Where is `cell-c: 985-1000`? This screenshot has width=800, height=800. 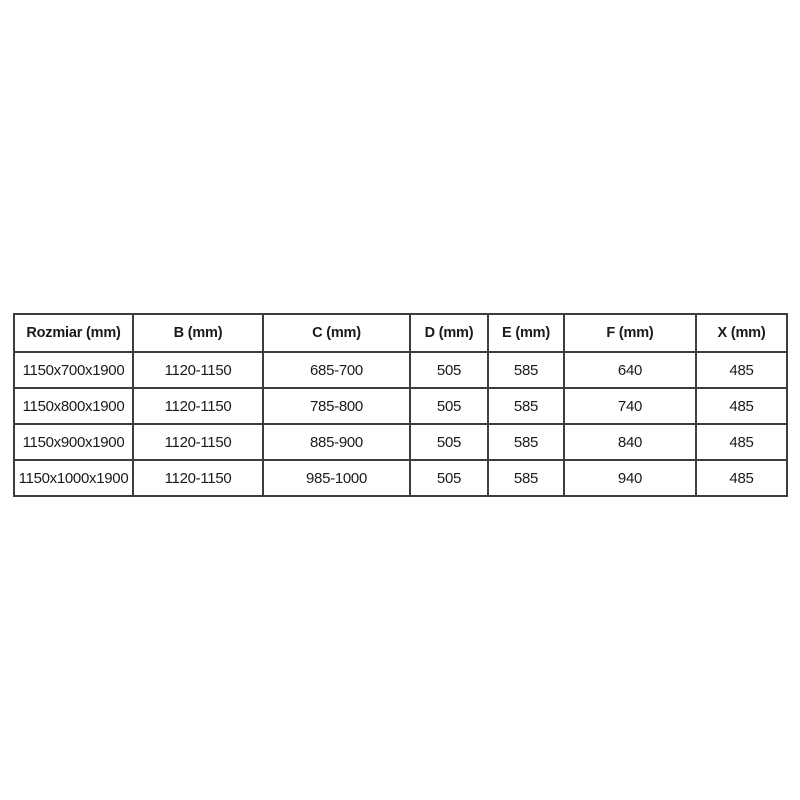 cell-c: 985-1000 is located at coordinates (336, 478).